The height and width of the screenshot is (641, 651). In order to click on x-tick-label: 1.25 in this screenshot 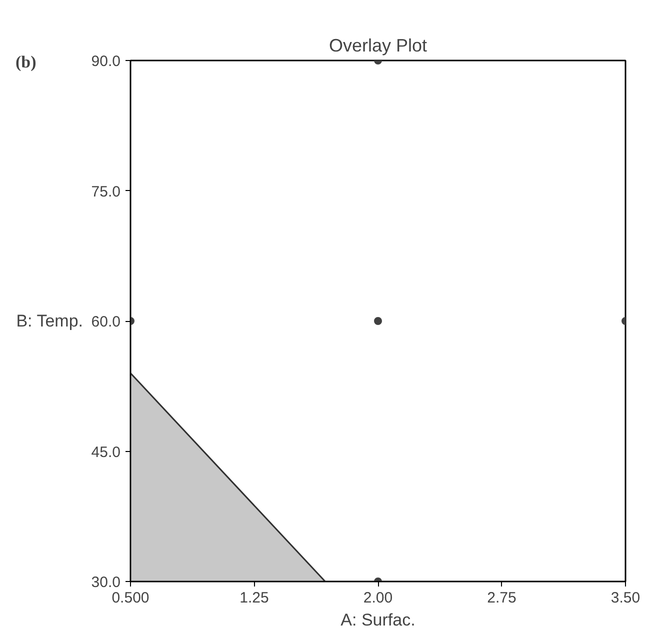, I will do `click(254, 598)`.